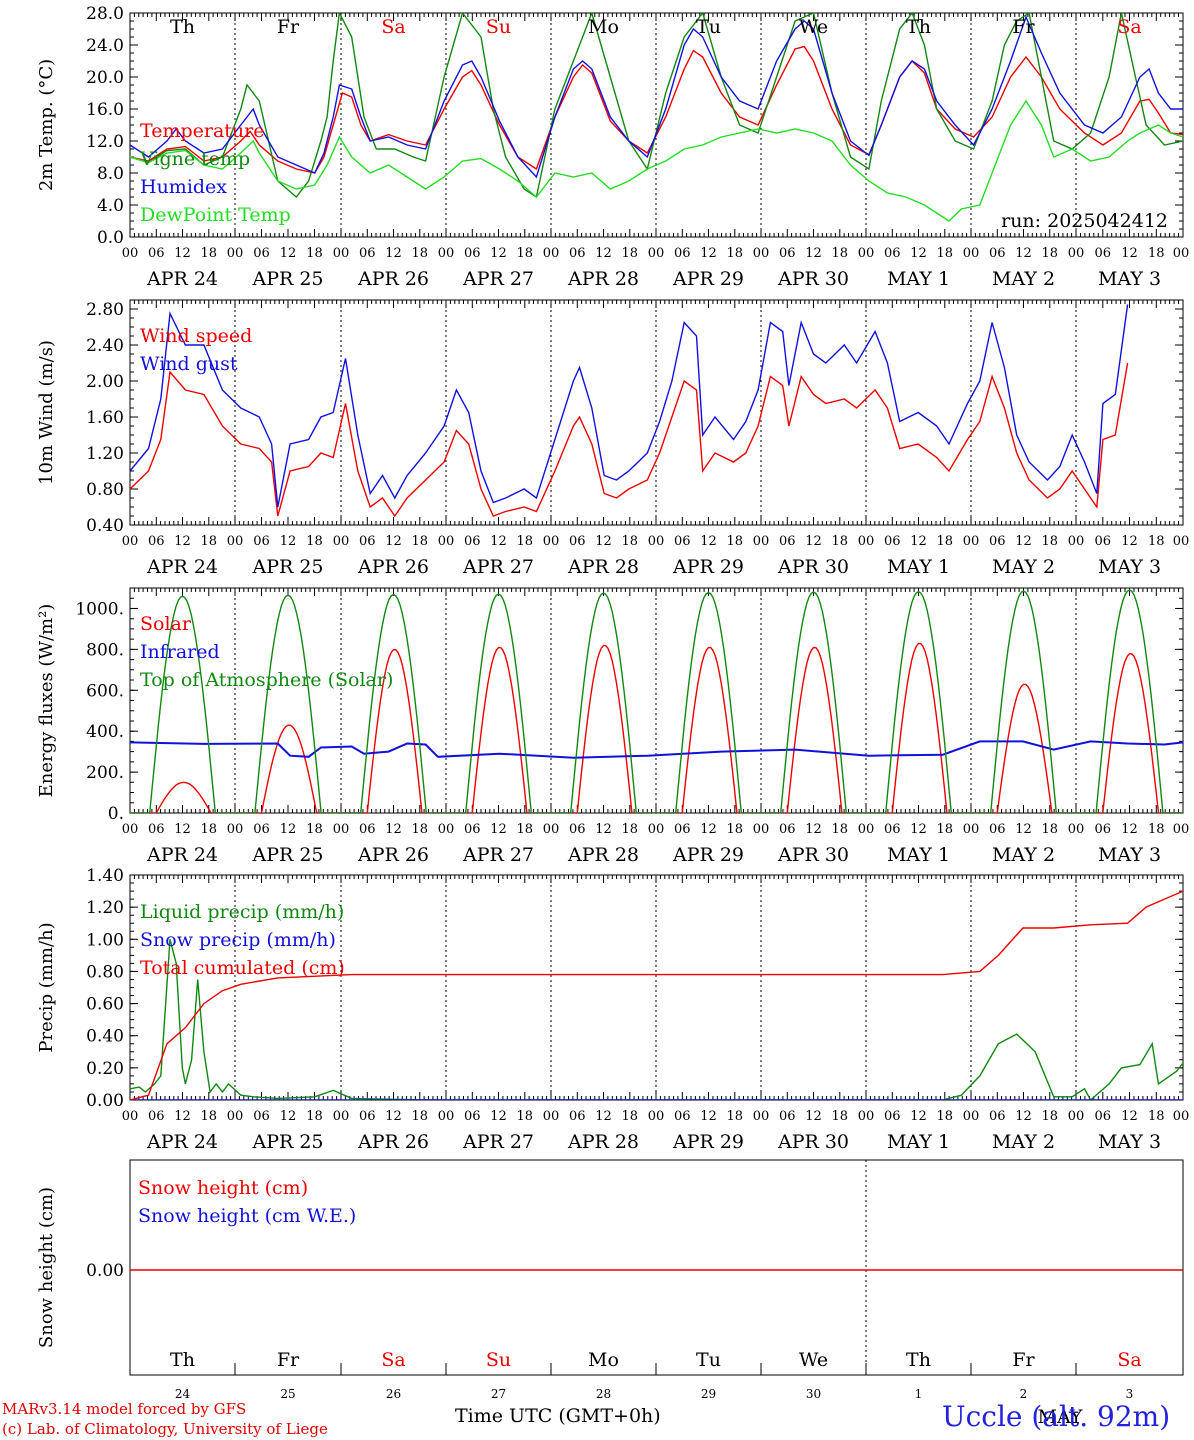 The height and width of the screenshot is (1440, 1194). Describe the element at coordinates (1129, 27) in the screenshot. I see `day-name-label: Sa` at that location.